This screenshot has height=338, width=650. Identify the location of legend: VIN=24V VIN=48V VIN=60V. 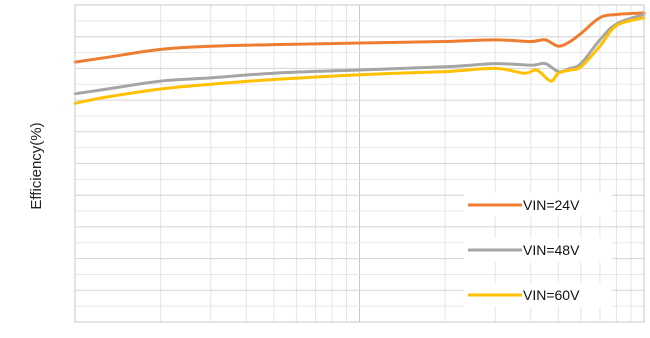
(538, 250).